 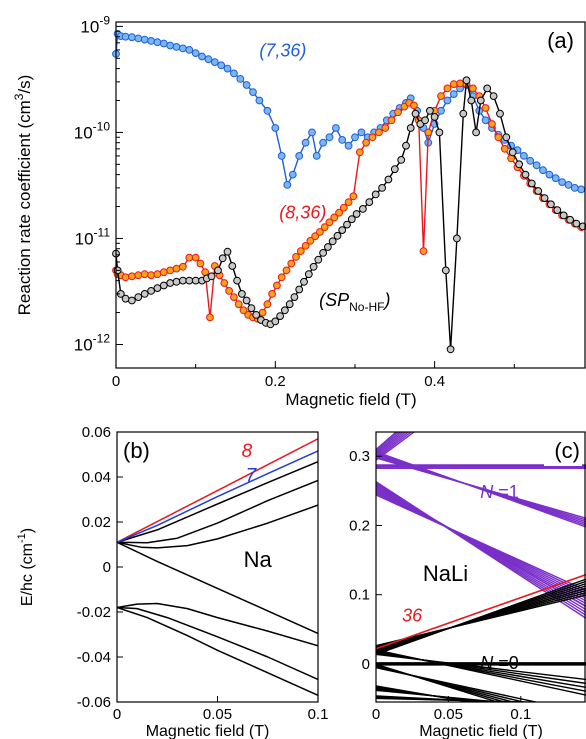 What do you see at coordinates (92, 130) in the screenshot?
I see `y-tick-label: 10-10` at bounding box center [92, 130].